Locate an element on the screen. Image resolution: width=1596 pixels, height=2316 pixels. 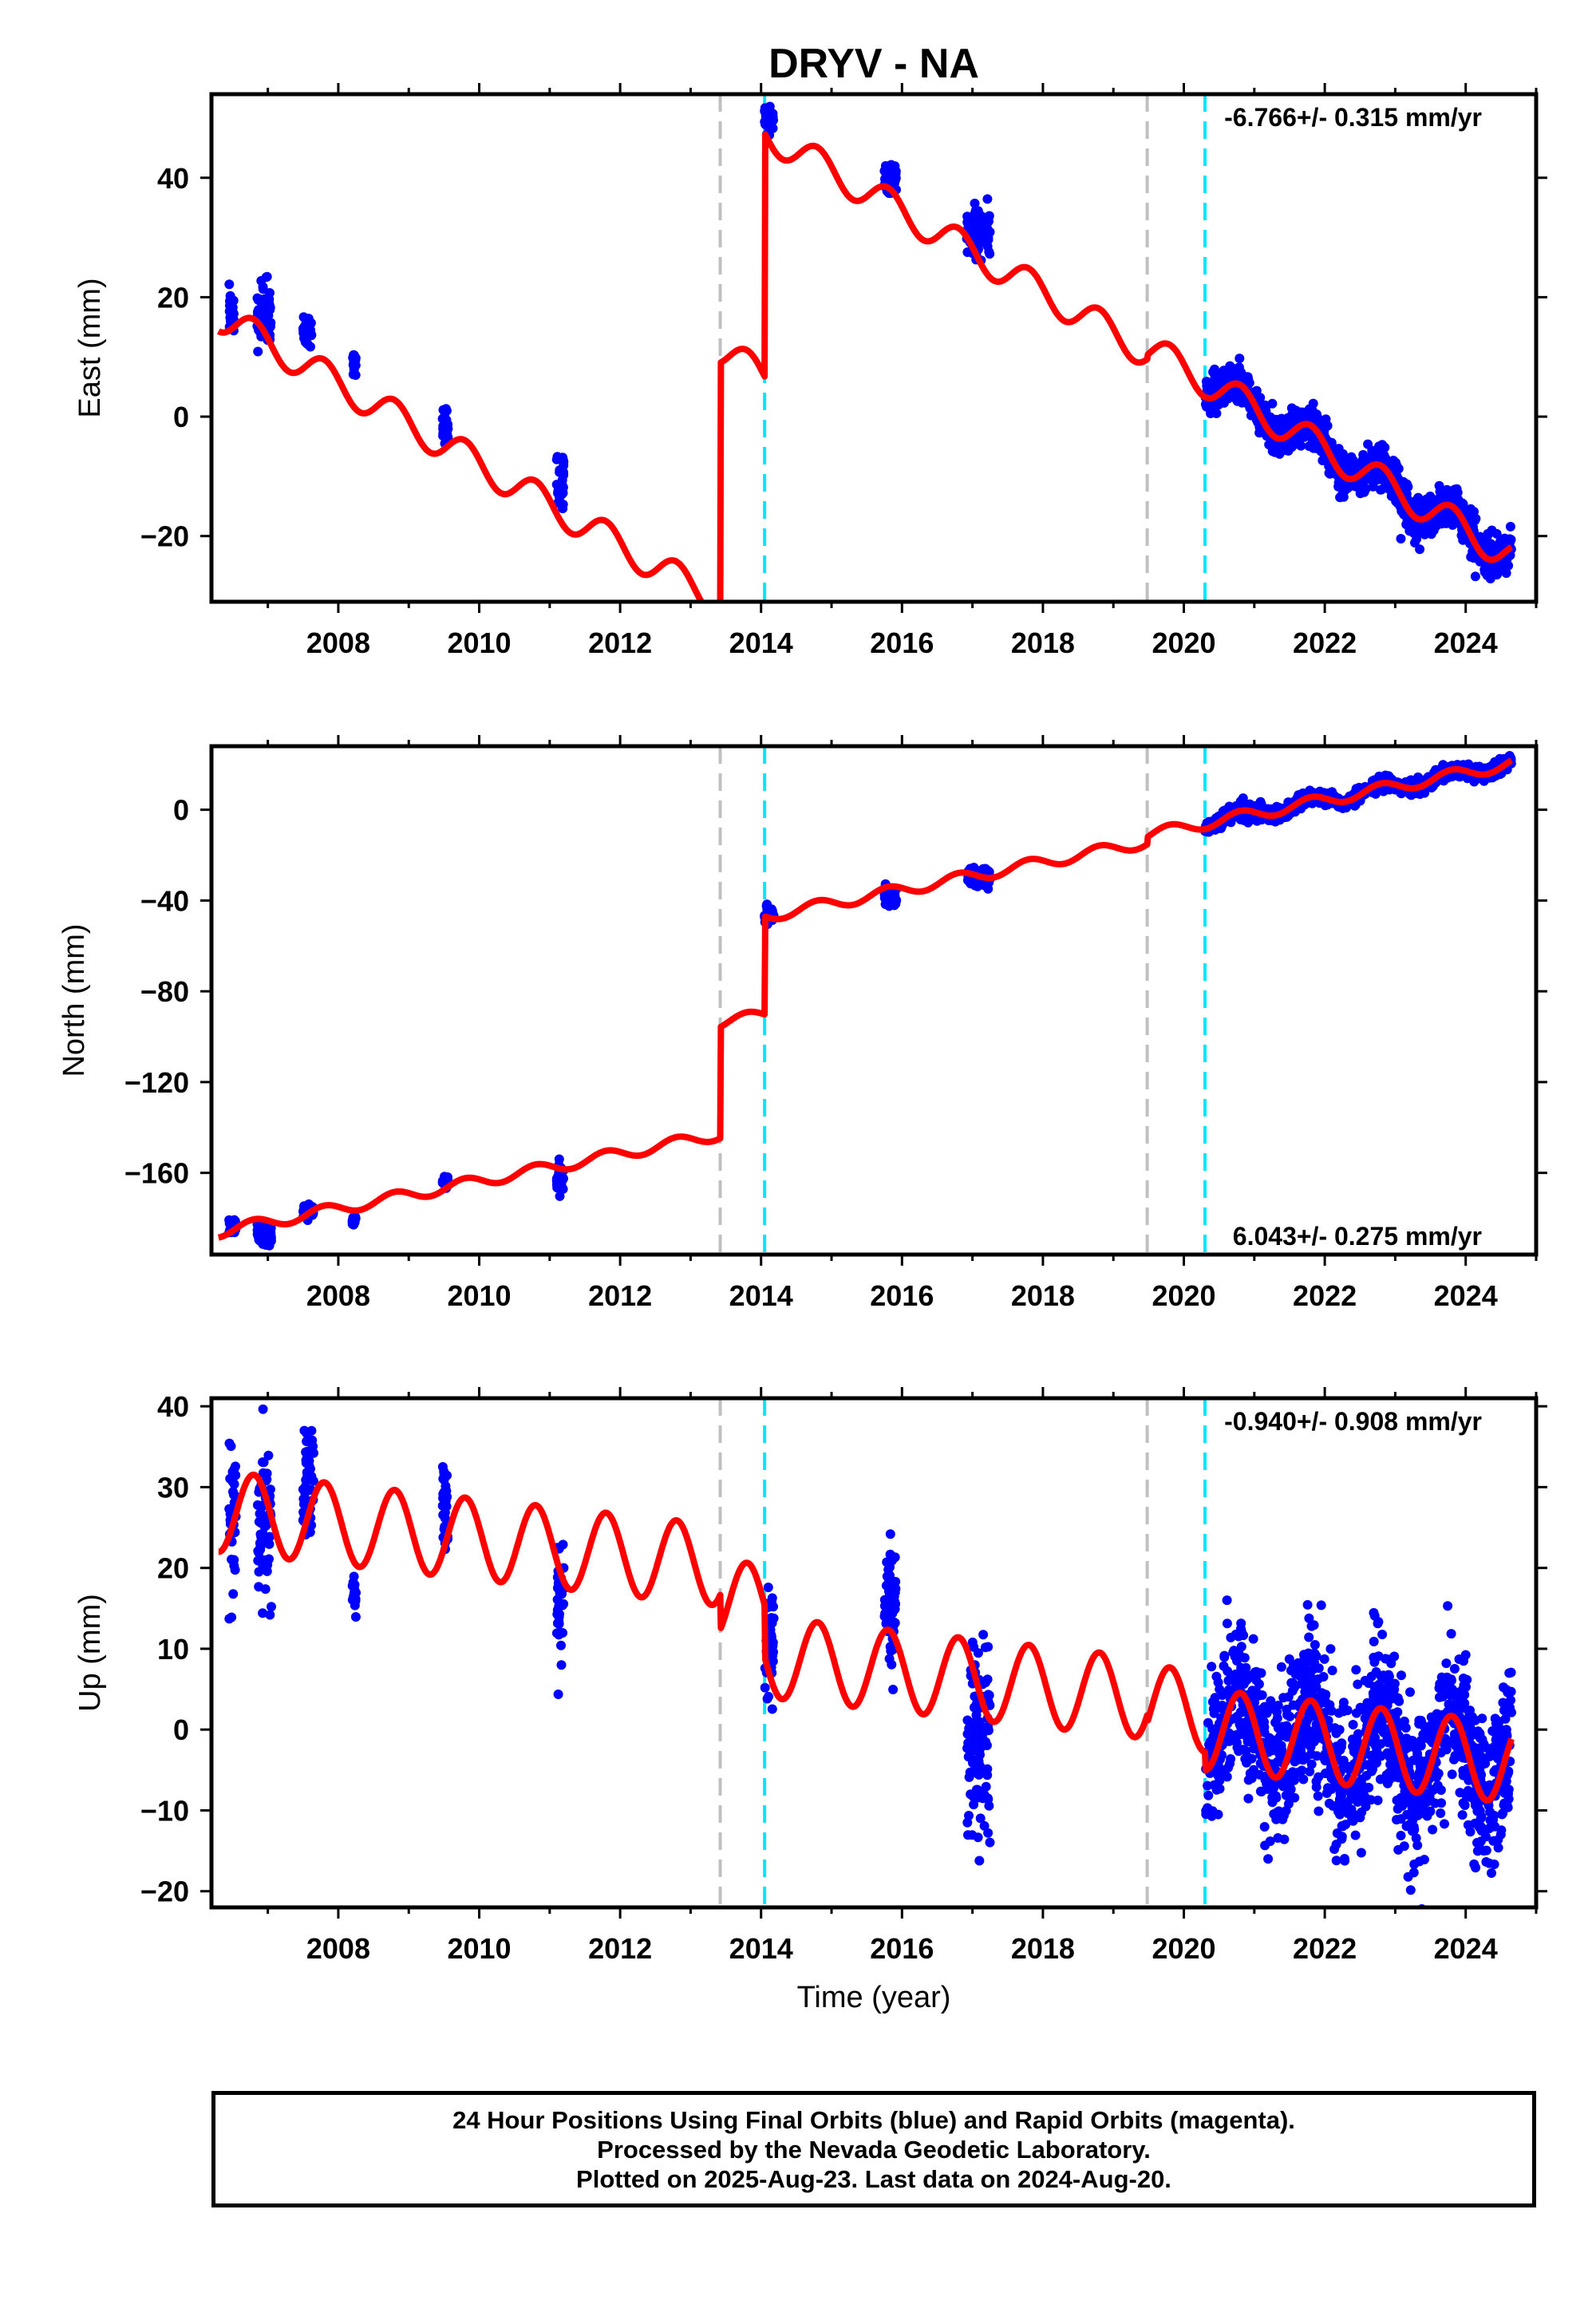
y-tick-label-north--120: −120 is located at coordinates (156, 1082).